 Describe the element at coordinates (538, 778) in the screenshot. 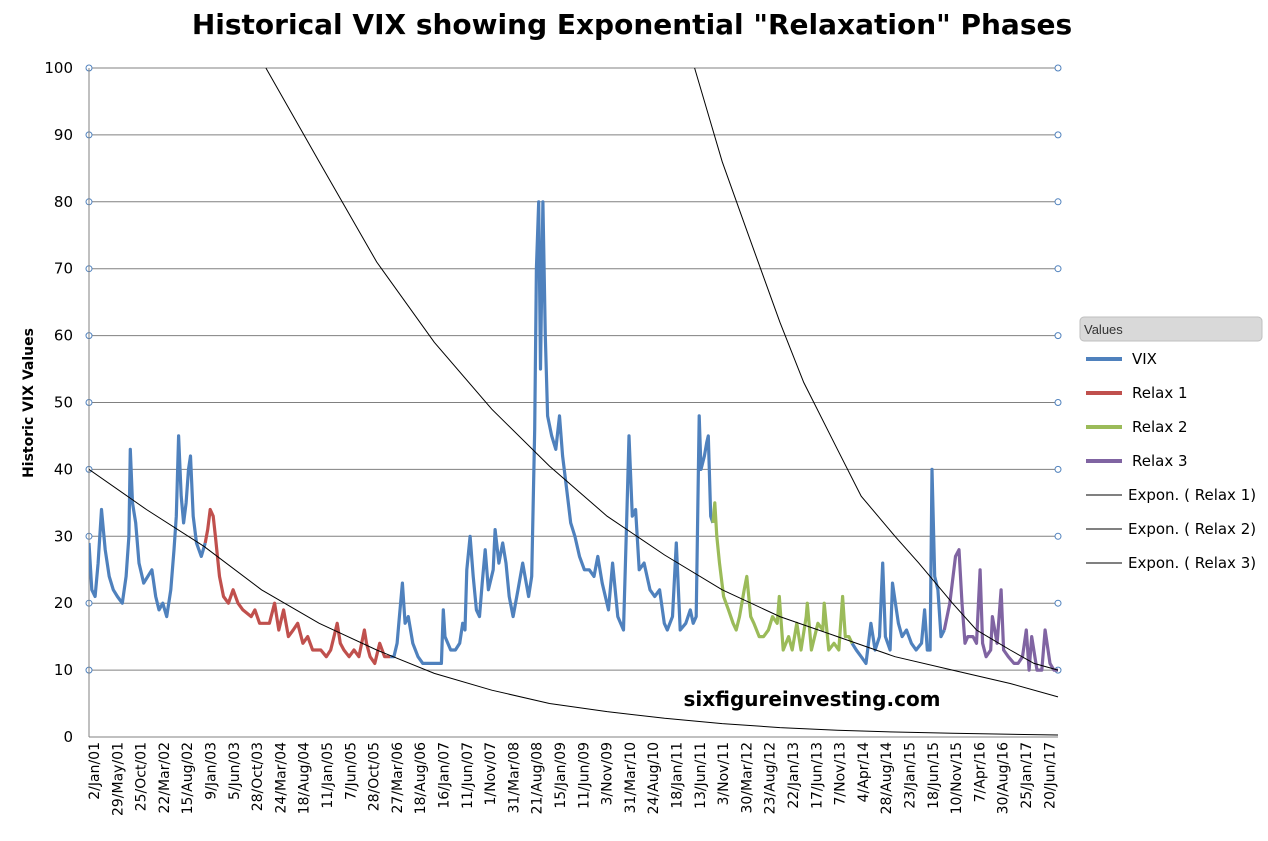

I see `x-tick-label: 21/Aug/08` at that location.